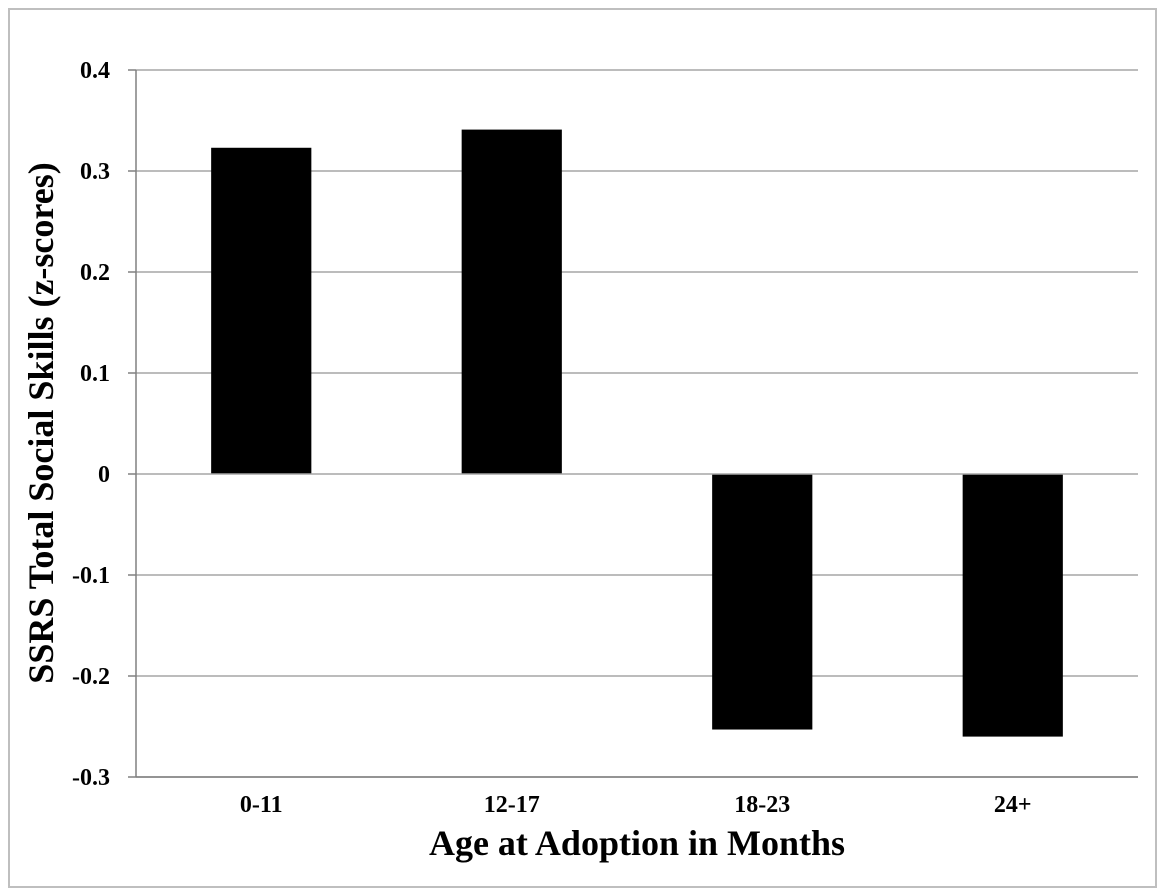 The image size is (1159, 888). Describe the element at coordinates (512, 805) in the screenshot. I see `x-tick-label: 12-17` at that location.